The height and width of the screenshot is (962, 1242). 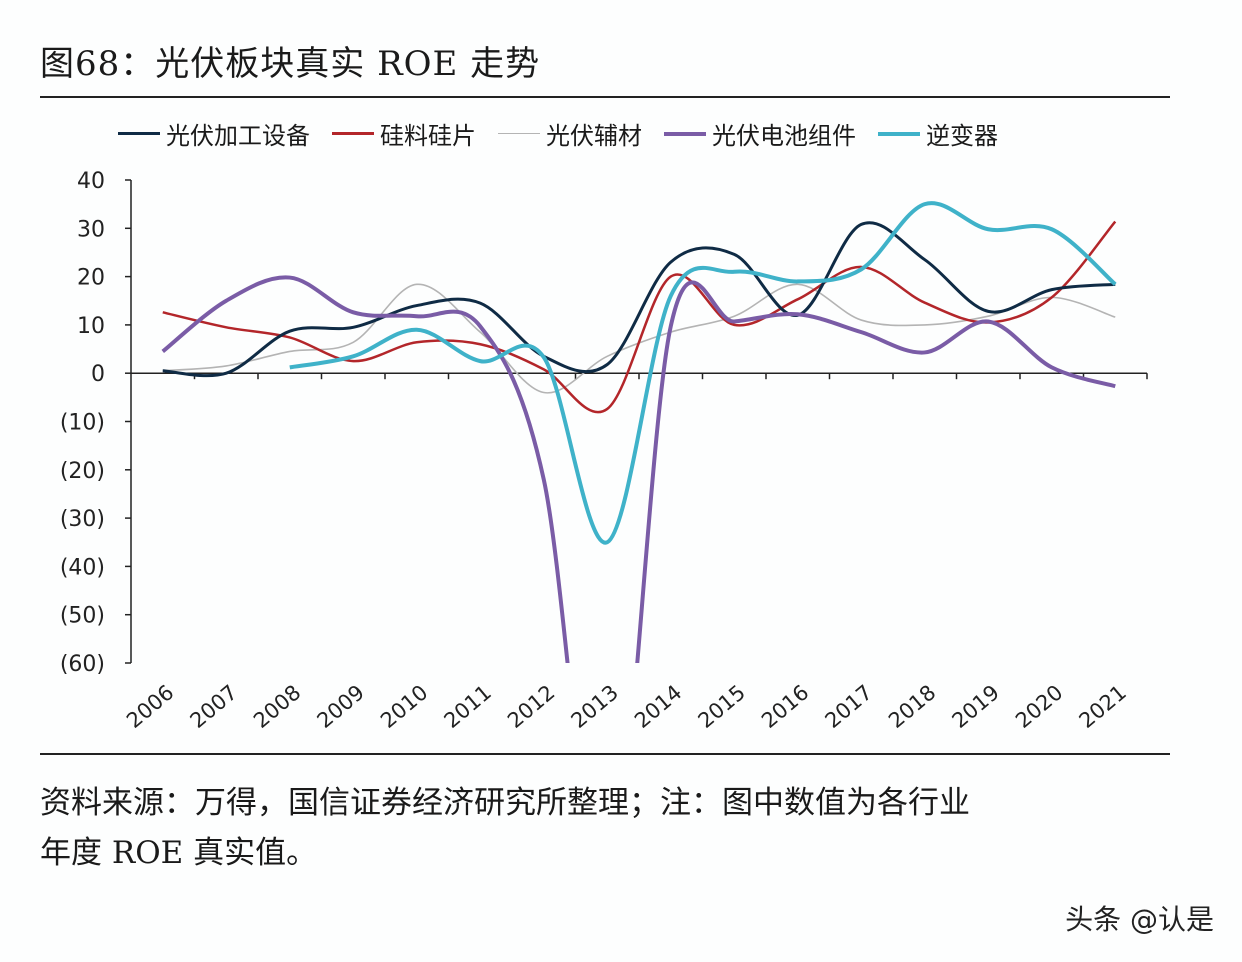 I want to click on x-tick-label: 2017, so click(x=849, y=706).